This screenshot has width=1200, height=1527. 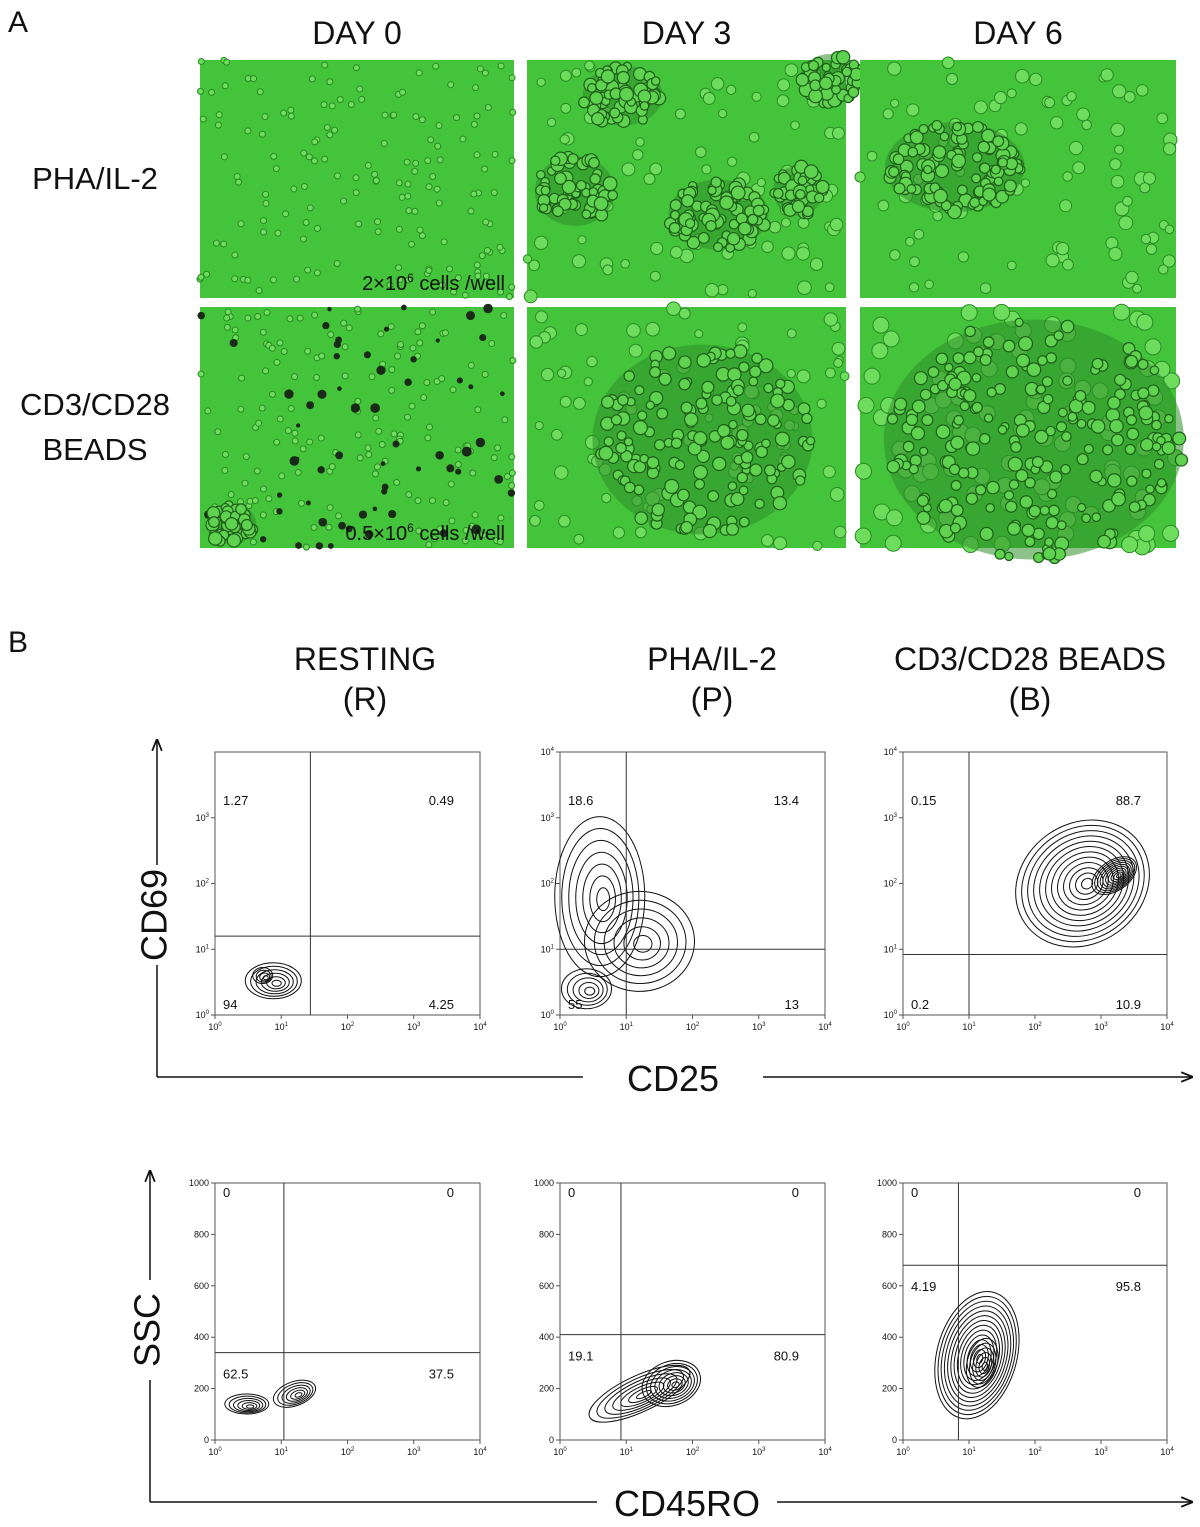 I want to click on tick-label: 1000, so click(x=199, y=1183).